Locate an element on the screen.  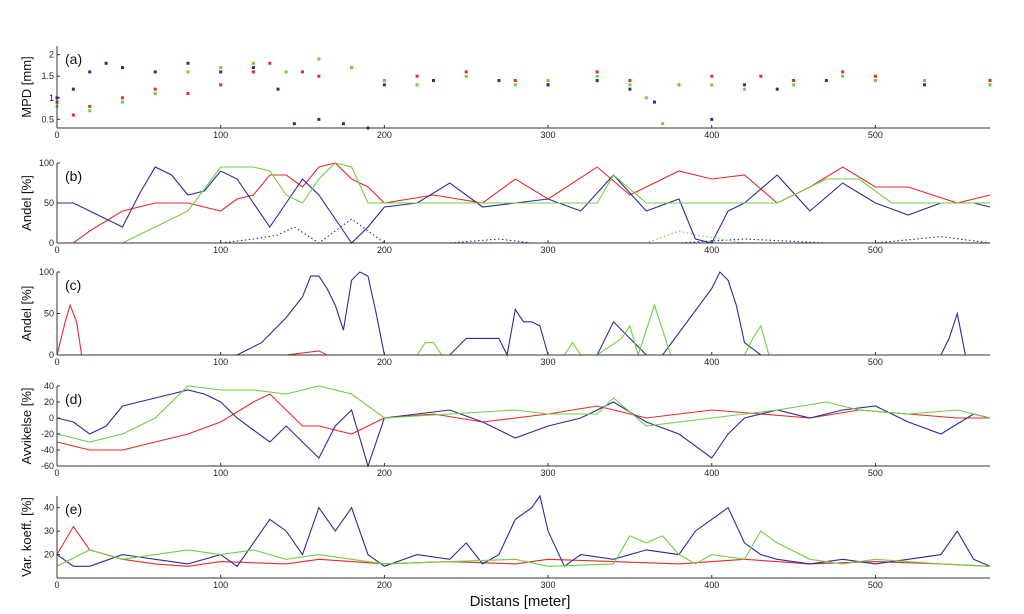
panel-1: 0 100 200 300 400 500 0 50 100 (b) Andel [%] is located at coordinates (505, 206).